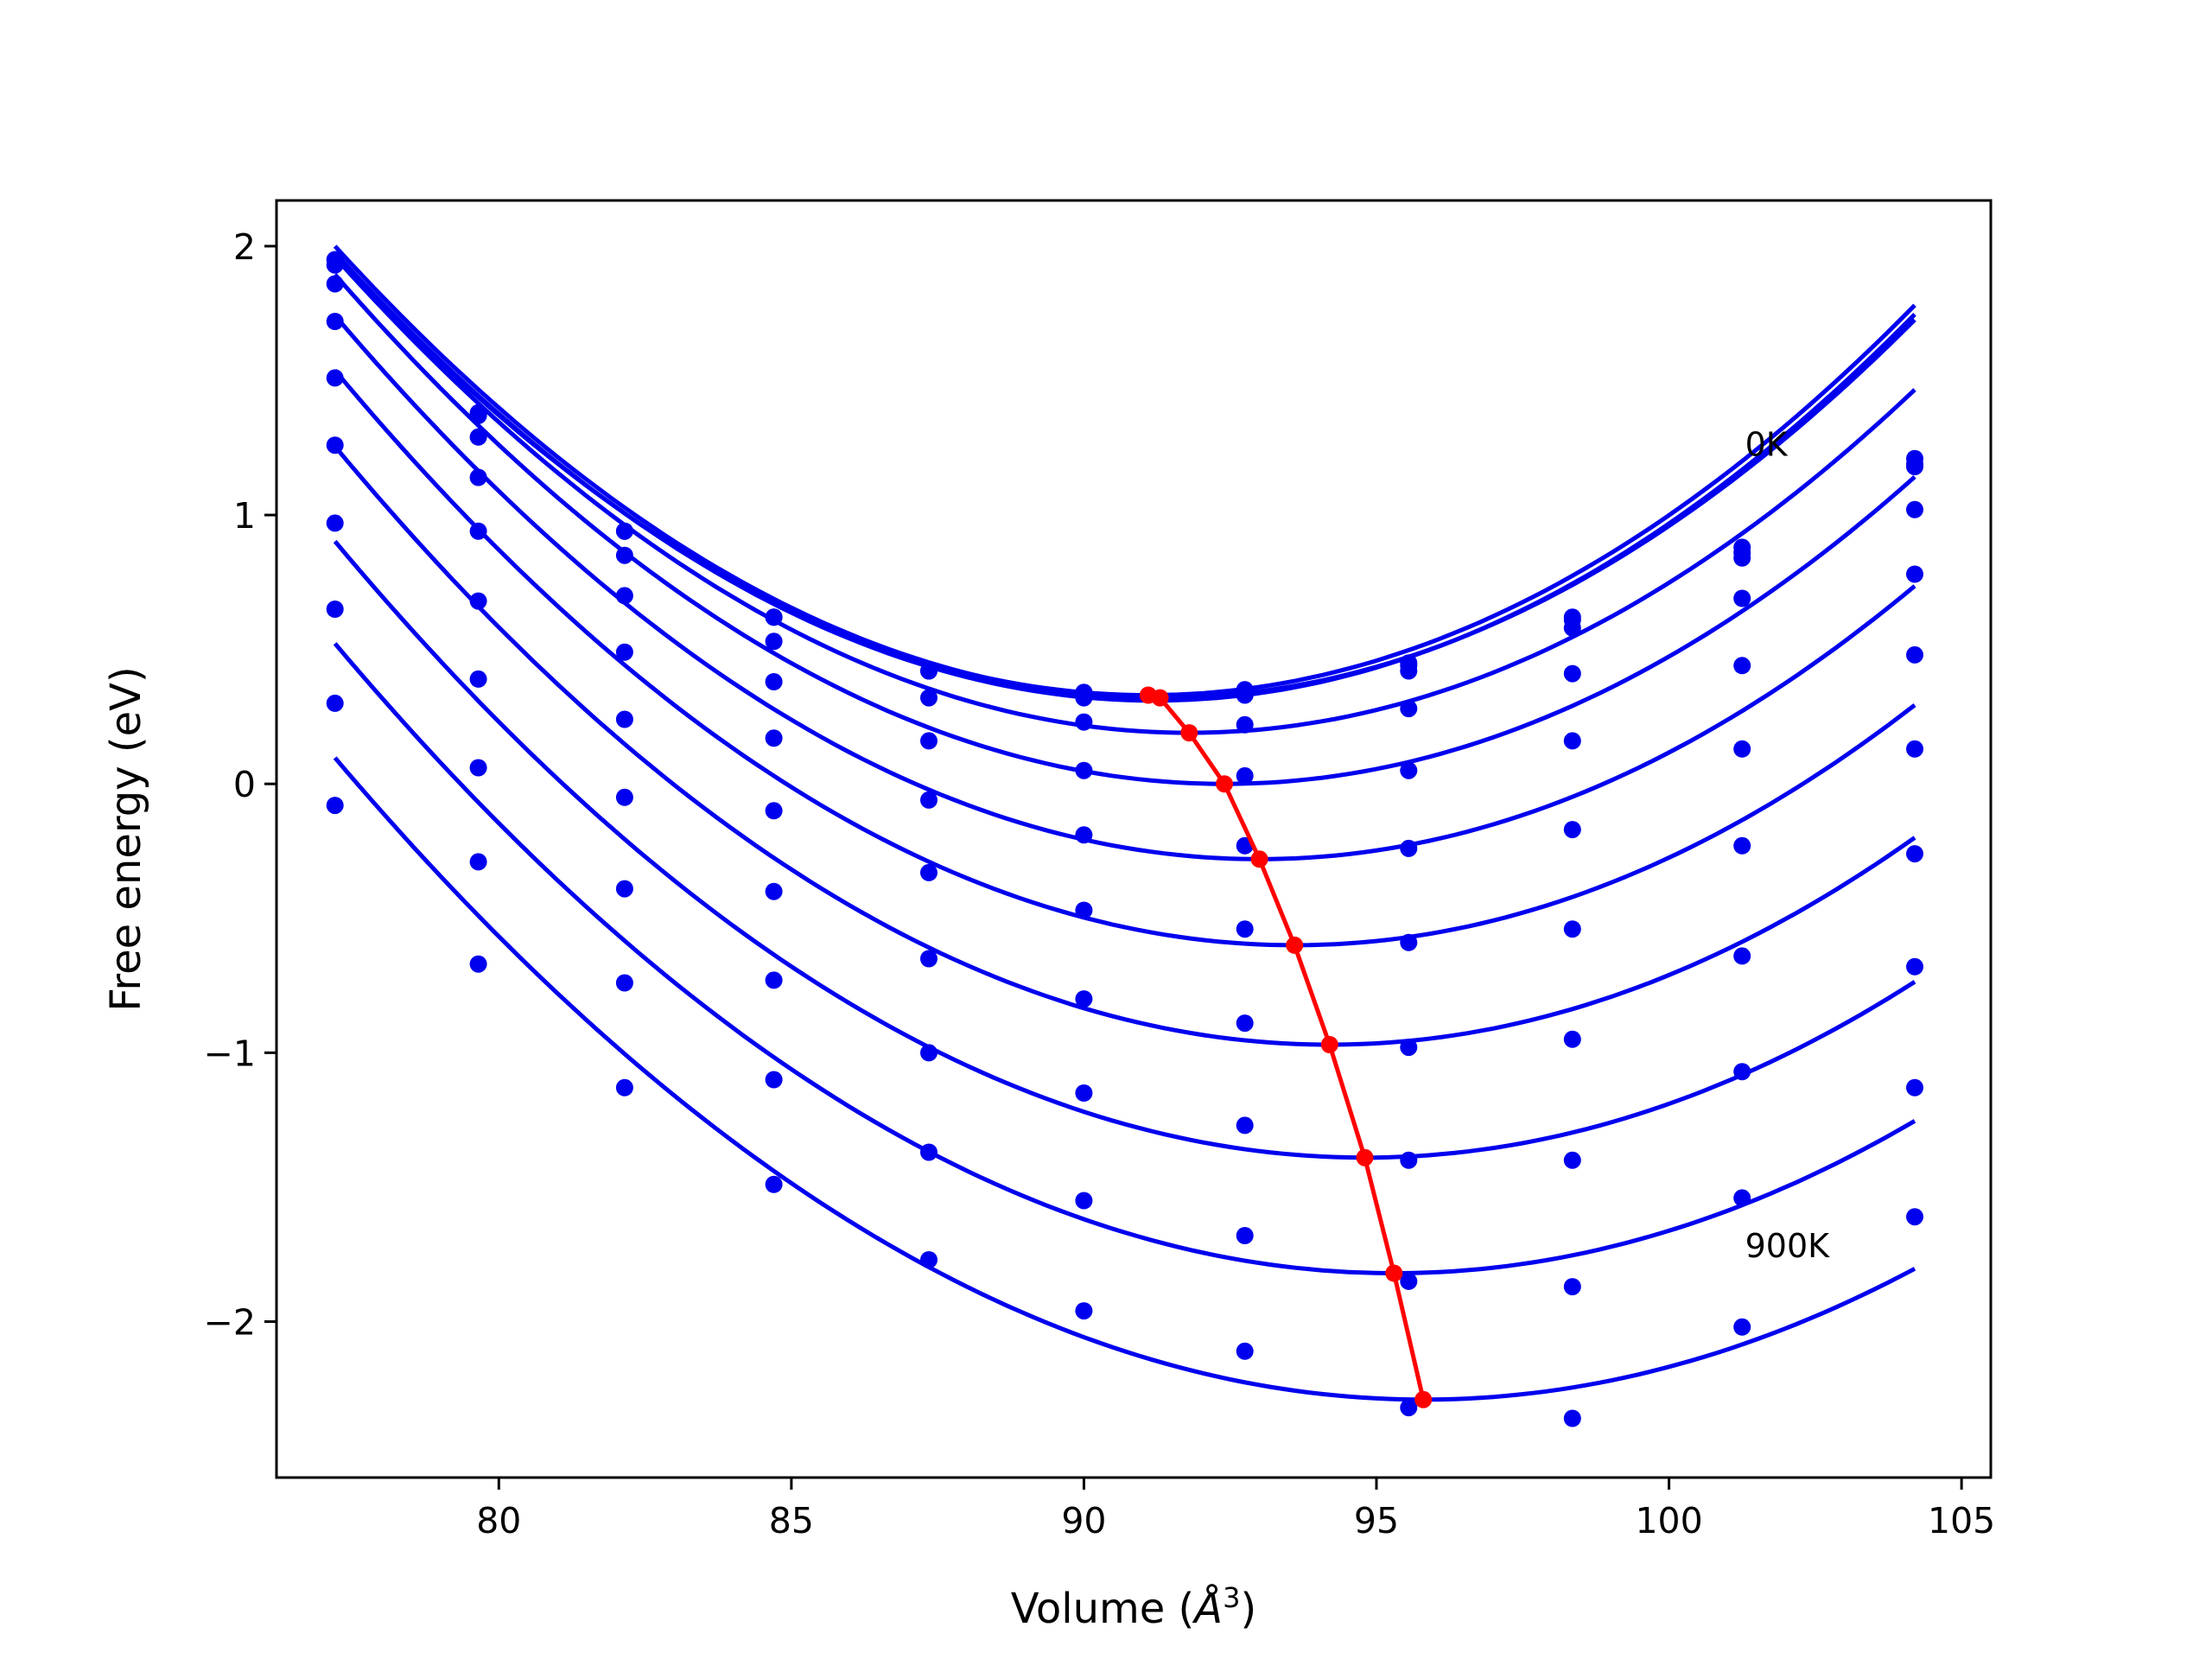 This screenshot has width=2212, height=1659. I want to click on y-tick-label-4: 2, so click(244, 247).